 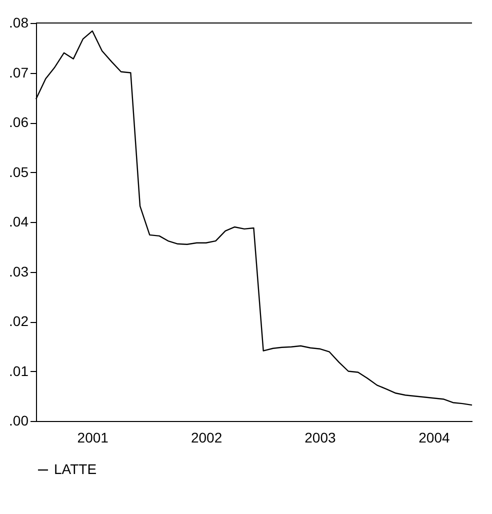 I want to click on y-tick-label: .05, so click(x=19, y=172).